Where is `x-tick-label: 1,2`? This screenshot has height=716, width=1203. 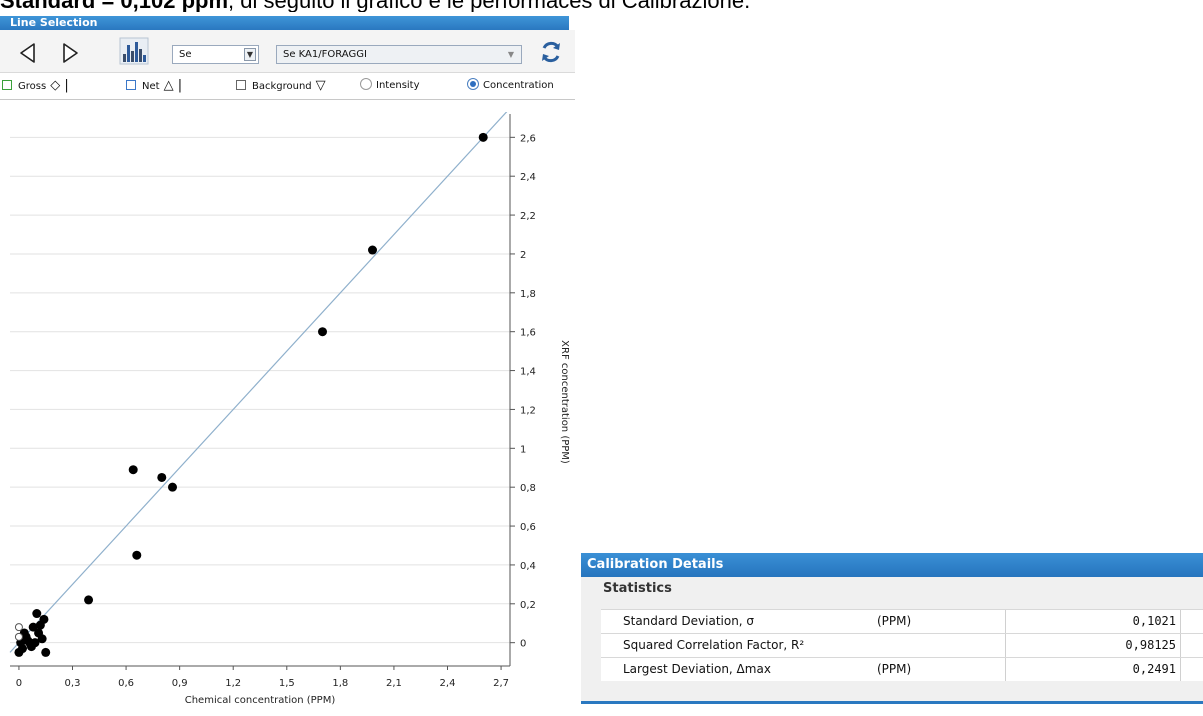 x-tick-label: 1,2 is located at coordinates (233, 683).